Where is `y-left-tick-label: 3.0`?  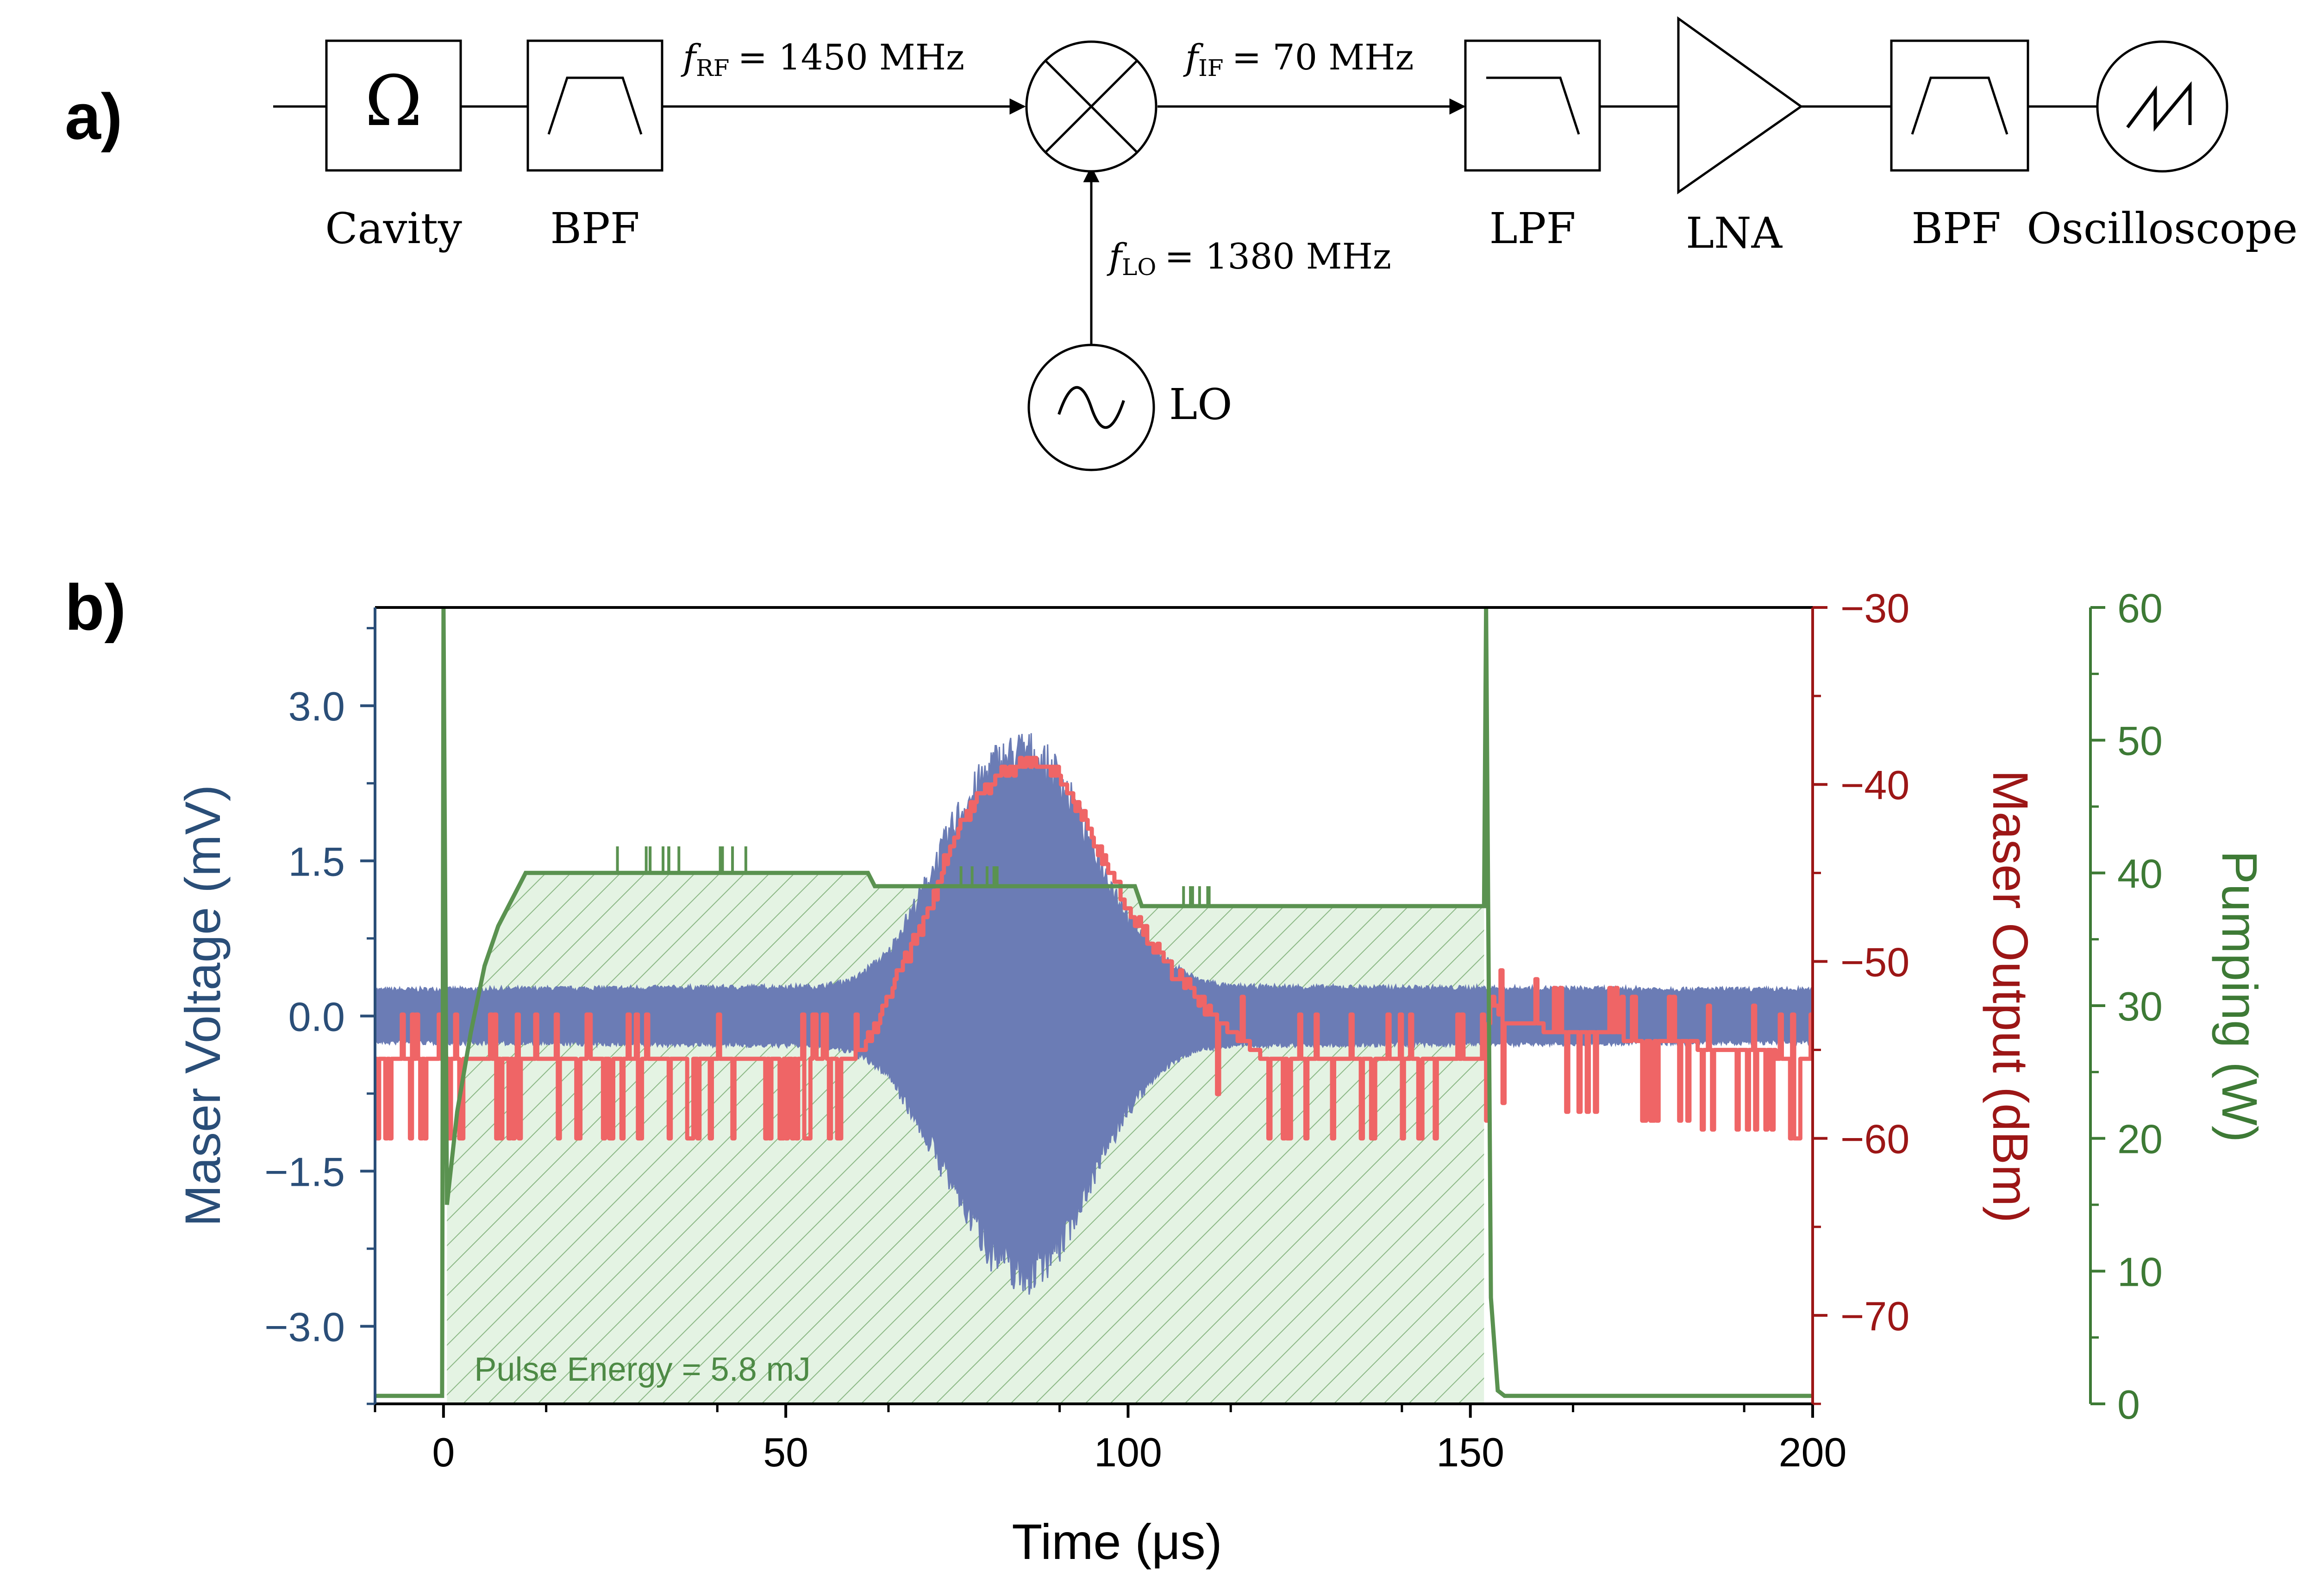 y-left-tick-label: 3.0 is located at coordinates (316, 706).